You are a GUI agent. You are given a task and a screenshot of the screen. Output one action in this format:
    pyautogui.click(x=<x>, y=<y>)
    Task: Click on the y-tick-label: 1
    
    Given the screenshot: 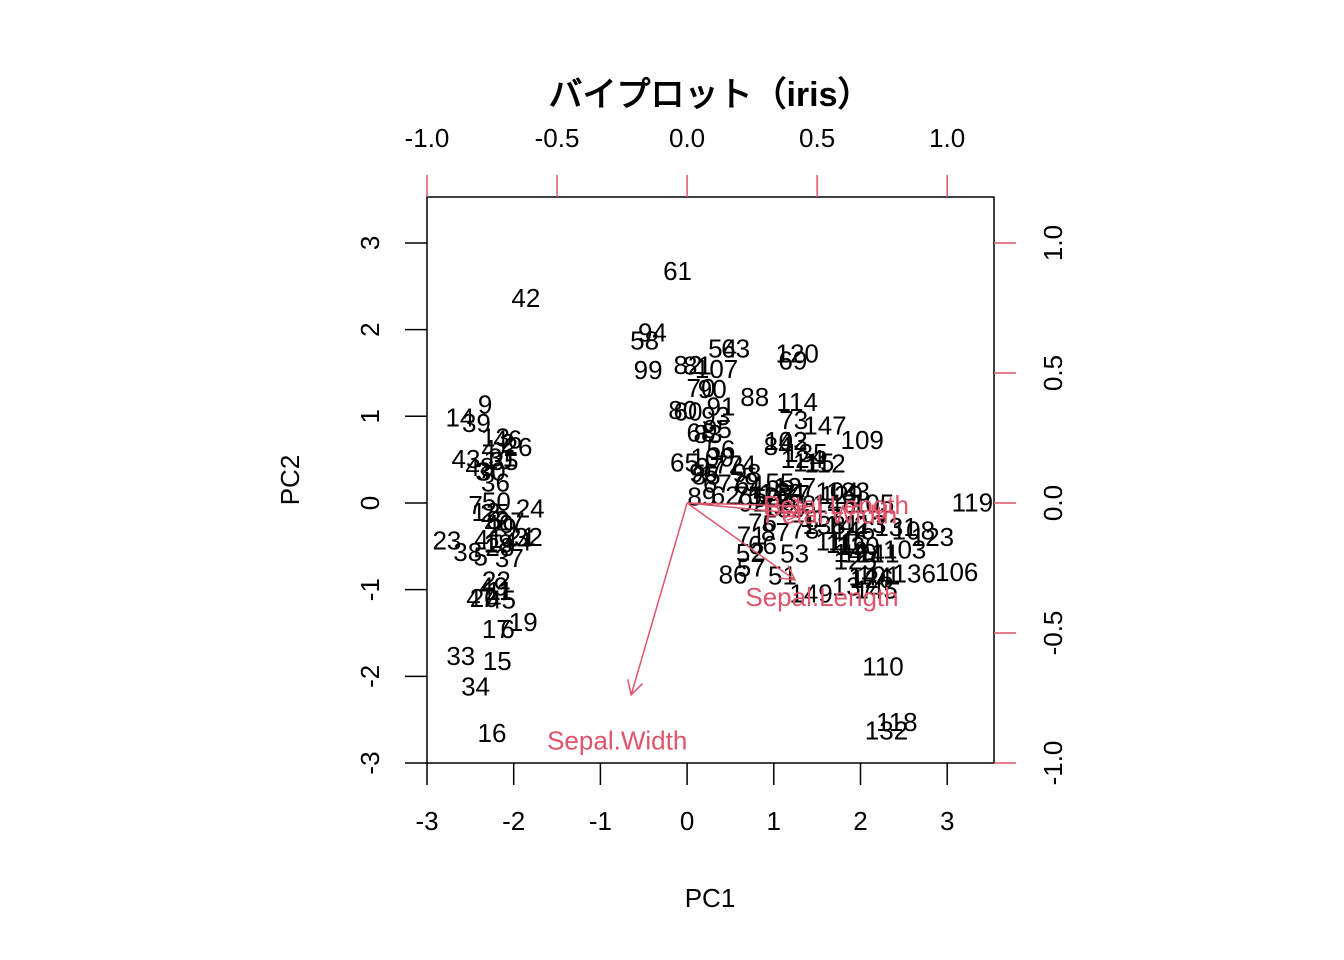 What is the action you would take?
    pyautogui.click(x=370, y=416)
    